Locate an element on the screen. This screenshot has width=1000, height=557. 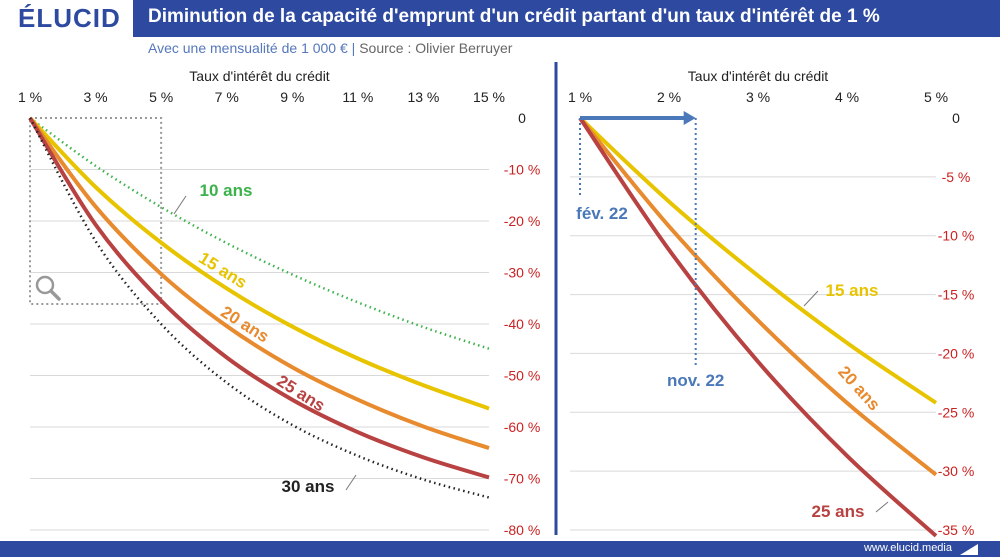
left-y-tick-label: -80 % is located at coordinates (522, 530).